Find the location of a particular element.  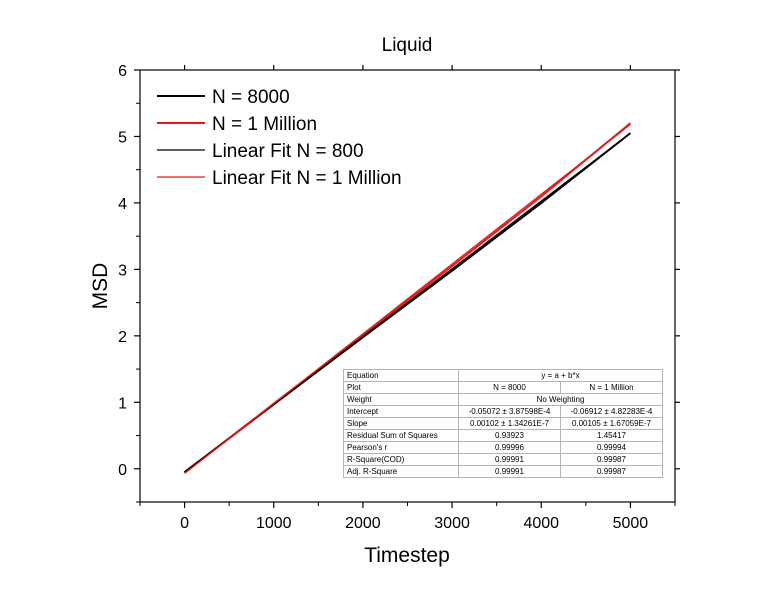

table-cell-span: No Weighting is located at coordinates (560, 399).